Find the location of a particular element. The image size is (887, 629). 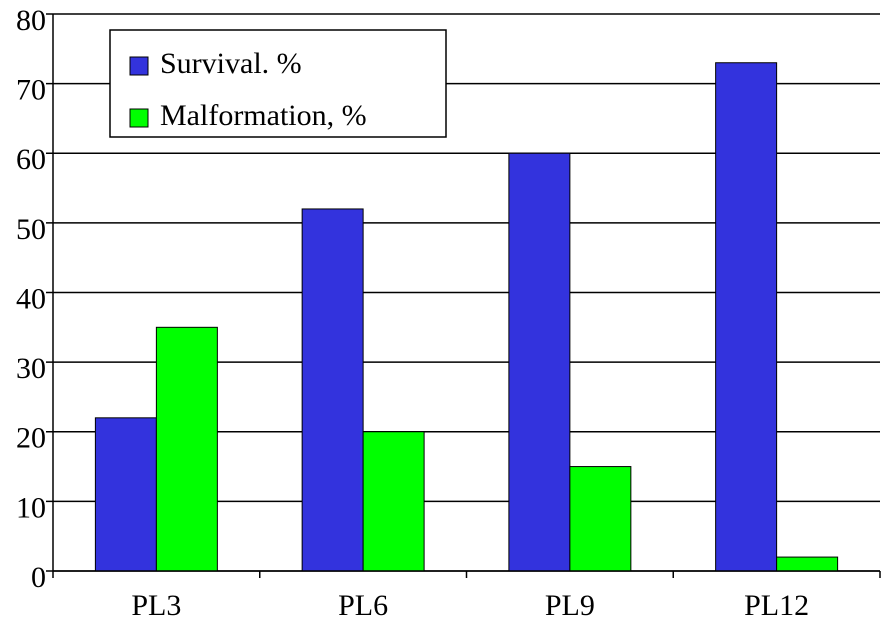

y-tick-label: 0 is located at coordinates (38, 577).